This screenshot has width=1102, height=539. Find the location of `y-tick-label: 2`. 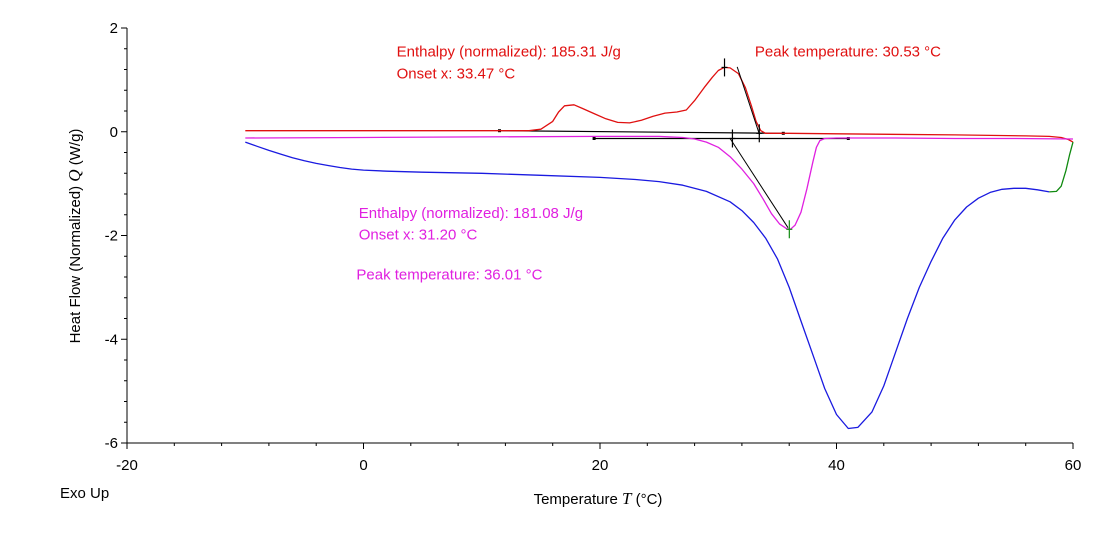

y-tick-label: 2 is located at coordinates (114, 28).